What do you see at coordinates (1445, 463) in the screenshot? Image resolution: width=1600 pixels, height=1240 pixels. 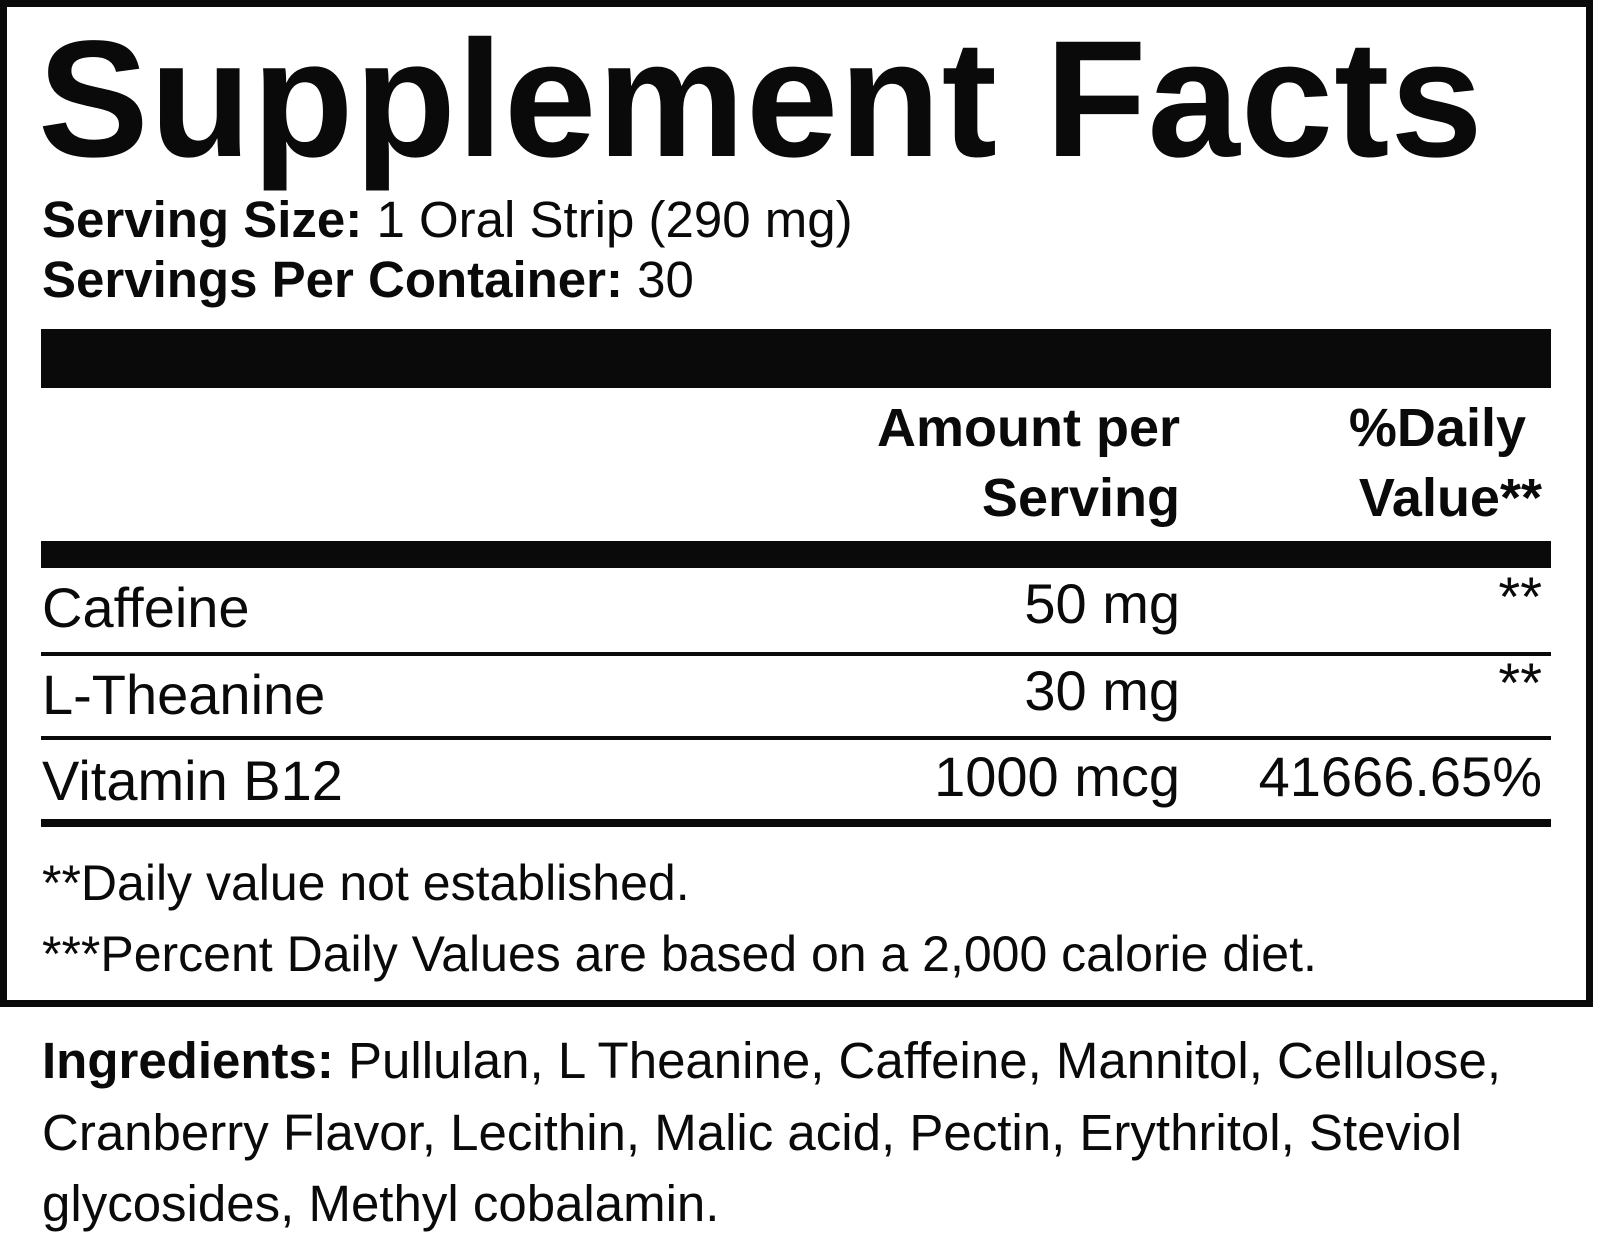 I see `daily-value-header: %Daily Value**` at bounding box center [1445, 463].